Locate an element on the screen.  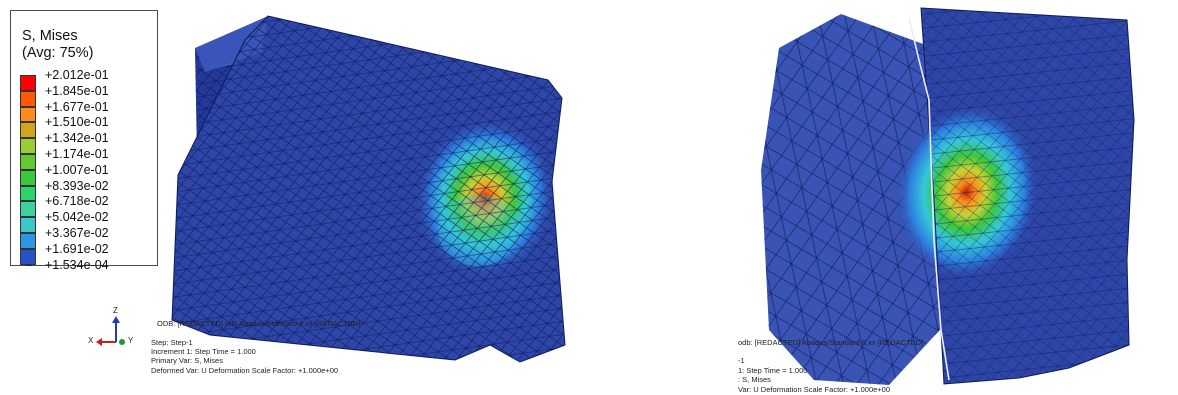
legend-level-label: +1.007e-01 is located at coordinates (77, 169).